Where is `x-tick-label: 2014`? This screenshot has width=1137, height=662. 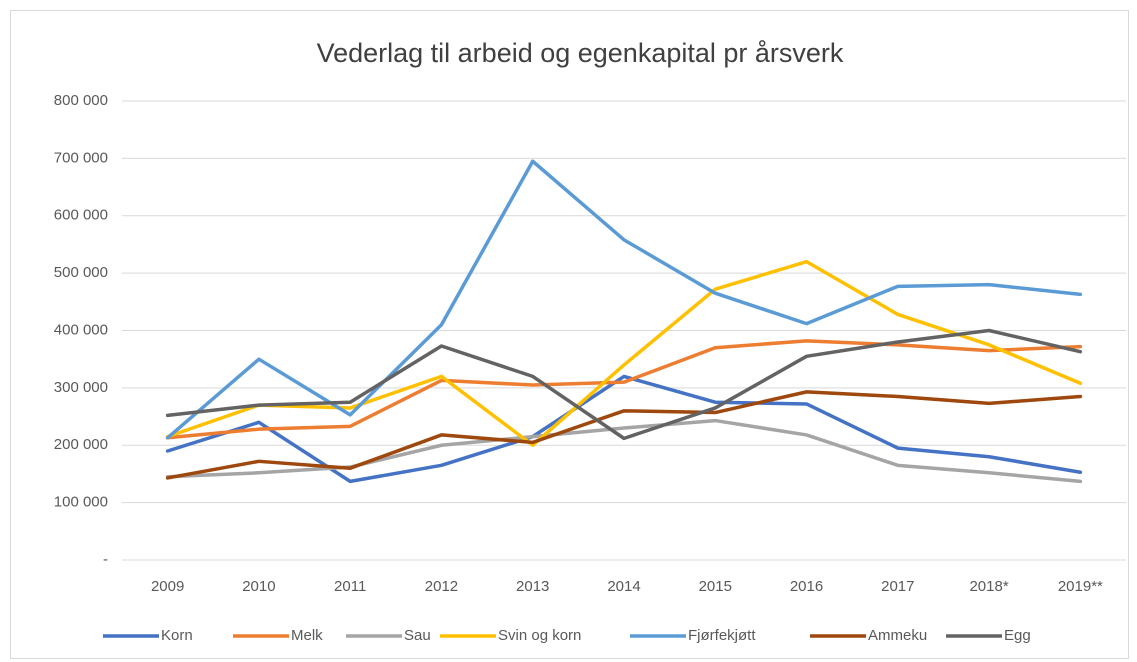 x-tick-label: 2014 is located at coordinates (623, 586).